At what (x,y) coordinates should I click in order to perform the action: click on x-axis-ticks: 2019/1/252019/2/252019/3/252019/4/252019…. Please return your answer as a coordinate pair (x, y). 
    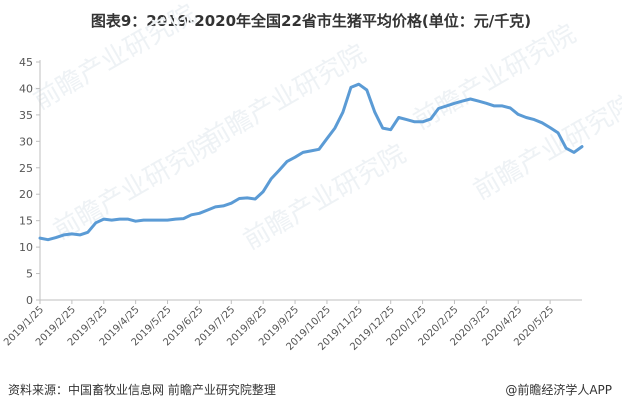
    Looking at the image, I should click on (279, 326).